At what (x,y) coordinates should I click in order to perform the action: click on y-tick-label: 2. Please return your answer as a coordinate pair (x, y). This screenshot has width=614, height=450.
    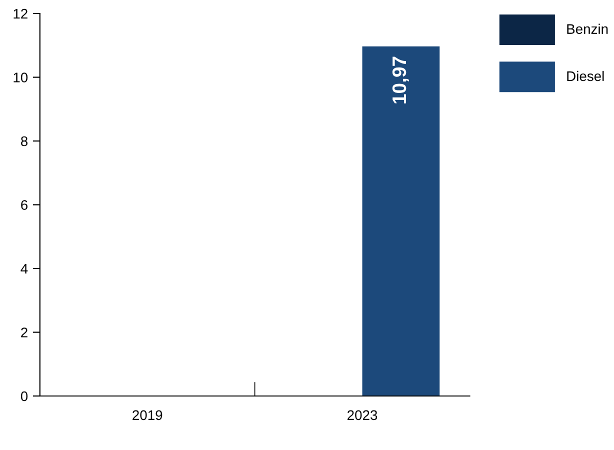
    Looking at the image, I should click on (24, 333).